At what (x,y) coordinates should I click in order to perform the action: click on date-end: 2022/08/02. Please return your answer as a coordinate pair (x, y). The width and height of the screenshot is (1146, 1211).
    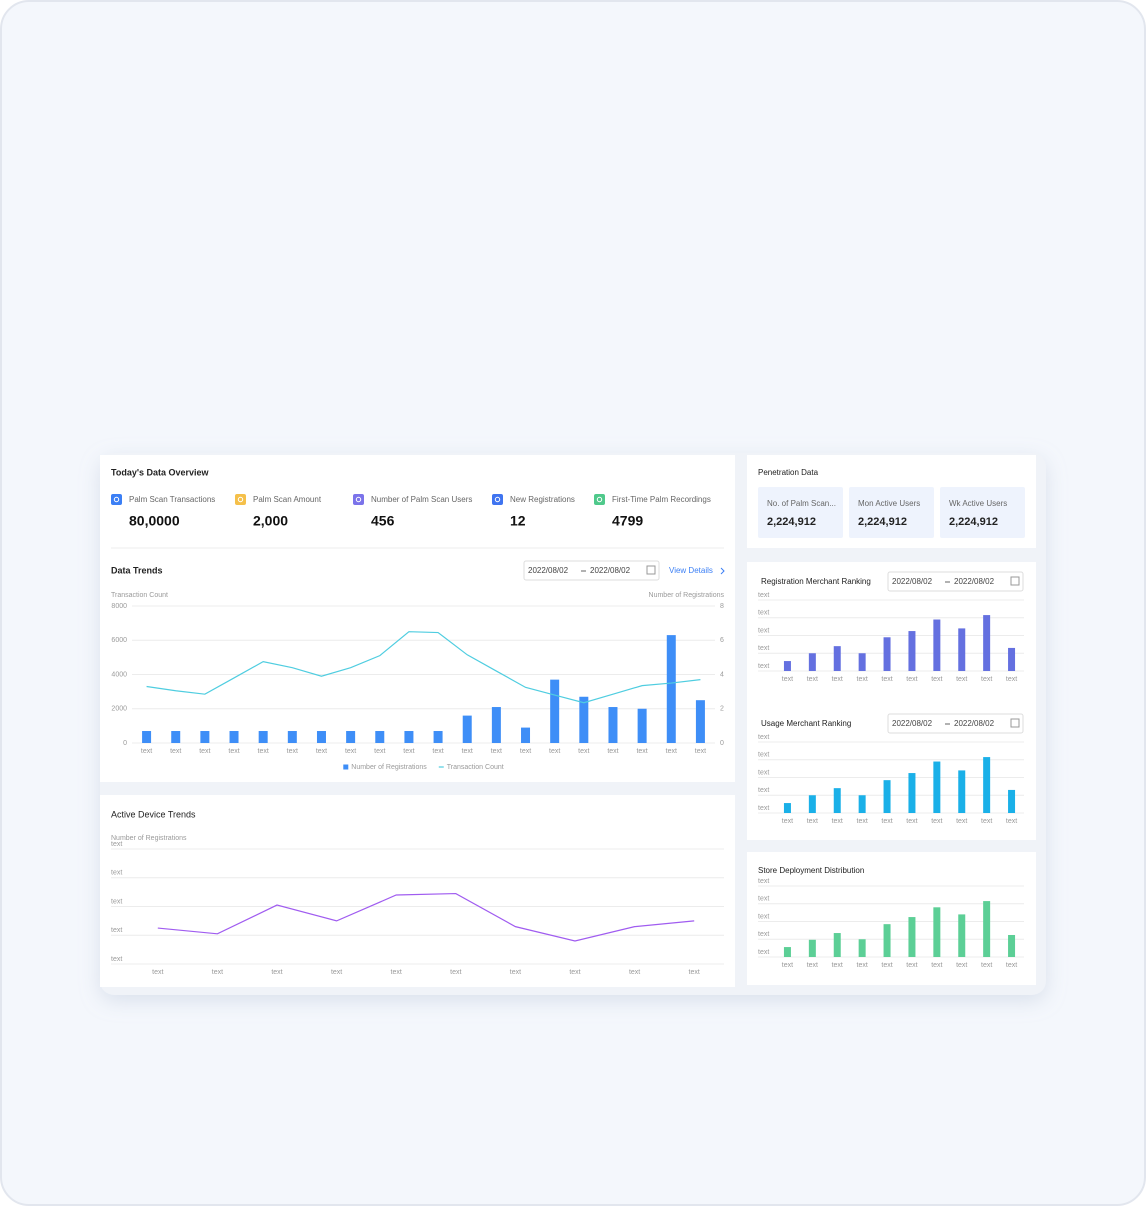
    Looking at the image, I should click on (974, 723).